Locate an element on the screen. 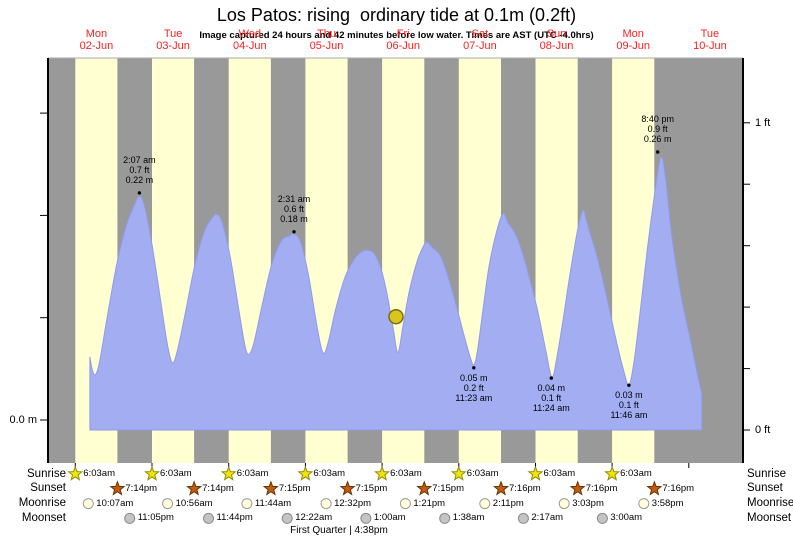 Image resolution: width=793 pixels, height=538 pixels. astro-event-time: 1:00am is located at coordinates (389, 518).